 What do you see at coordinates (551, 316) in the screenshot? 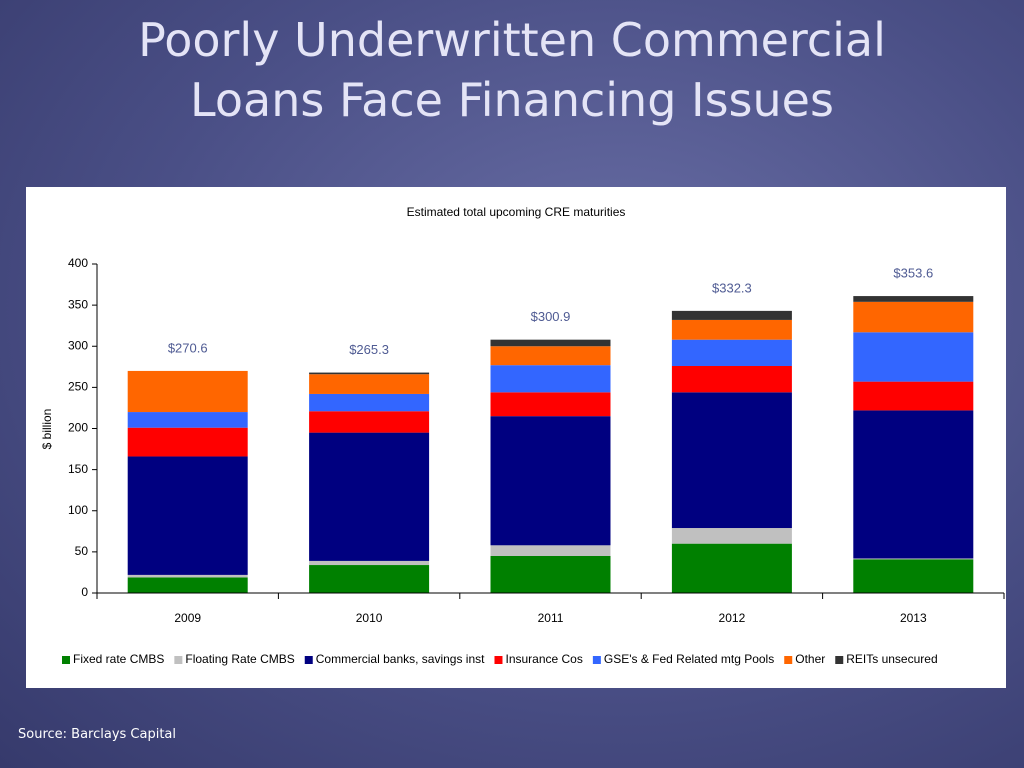
I see `total-label: $300.9` at bounding box center [551, 316].